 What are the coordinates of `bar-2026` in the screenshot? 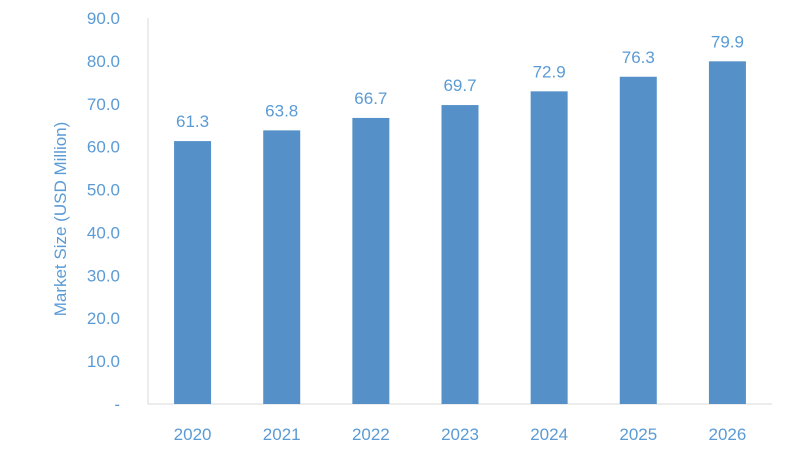 It's located at (727, 232).